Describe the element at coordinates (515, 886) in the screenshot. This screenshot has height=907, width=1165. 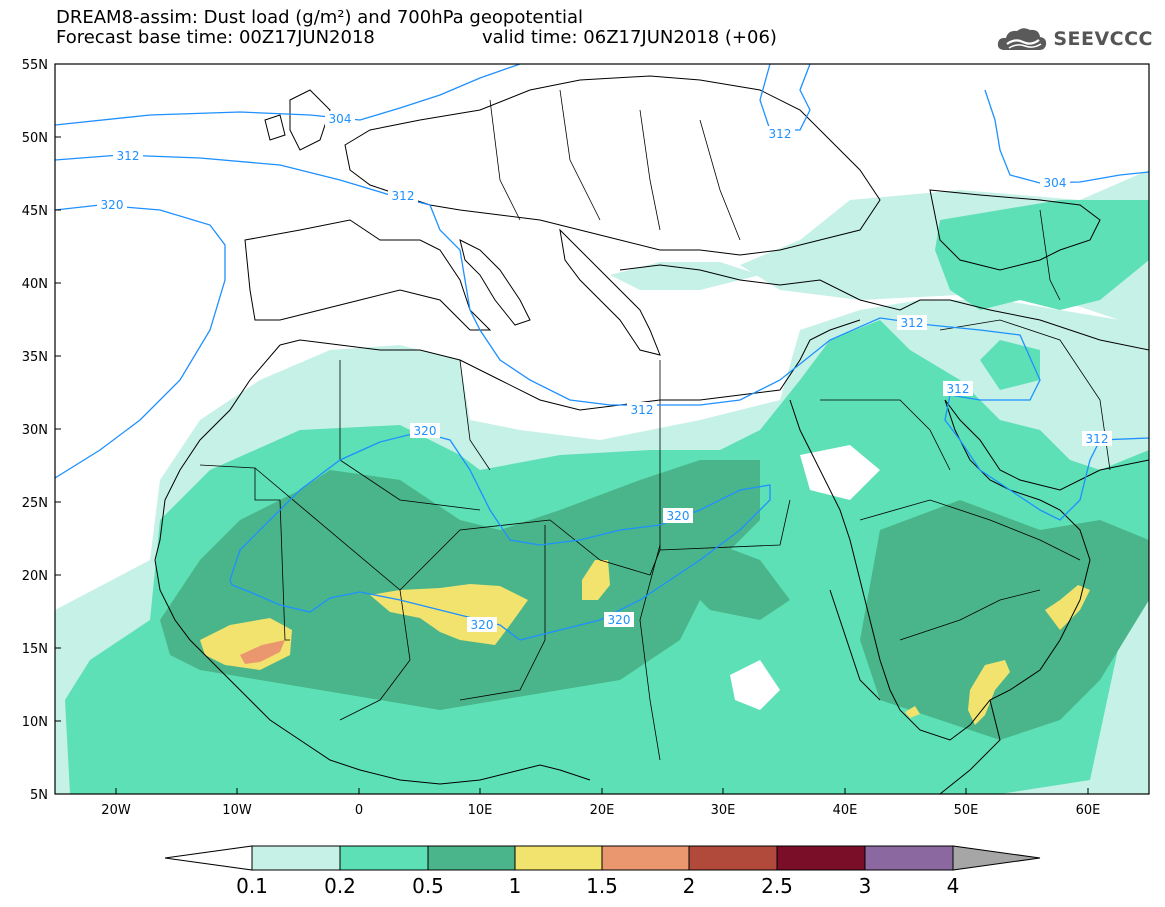
I see `colorbar-label: 1` at that location.